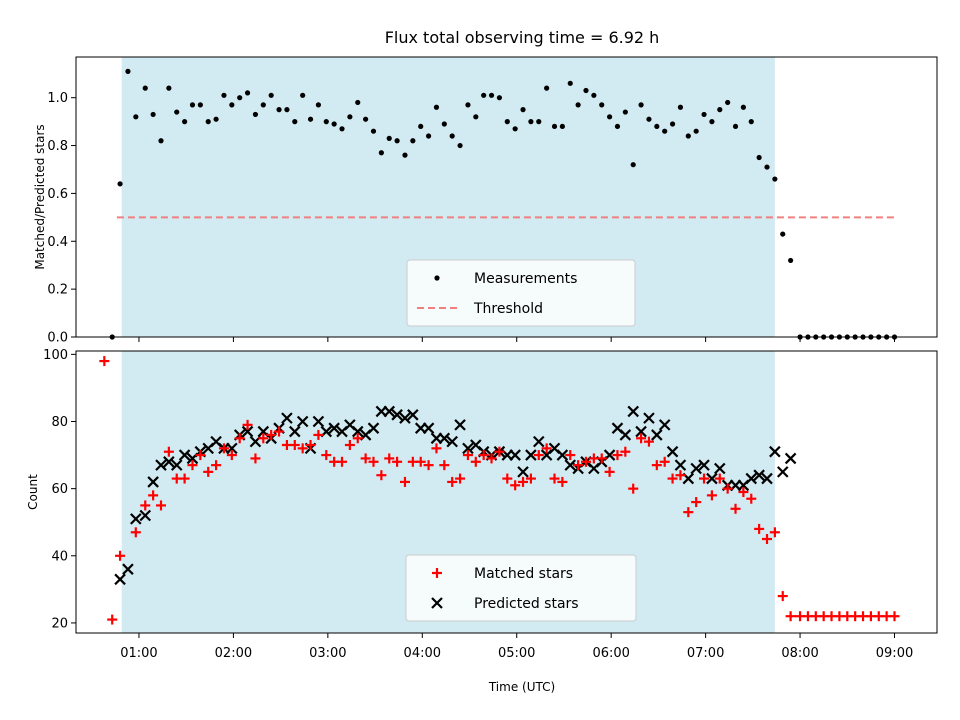  What do you see at coordinates (521, 588) in the screenshot?
I see `bottom-legend-box` at bounding box center [521, 588].